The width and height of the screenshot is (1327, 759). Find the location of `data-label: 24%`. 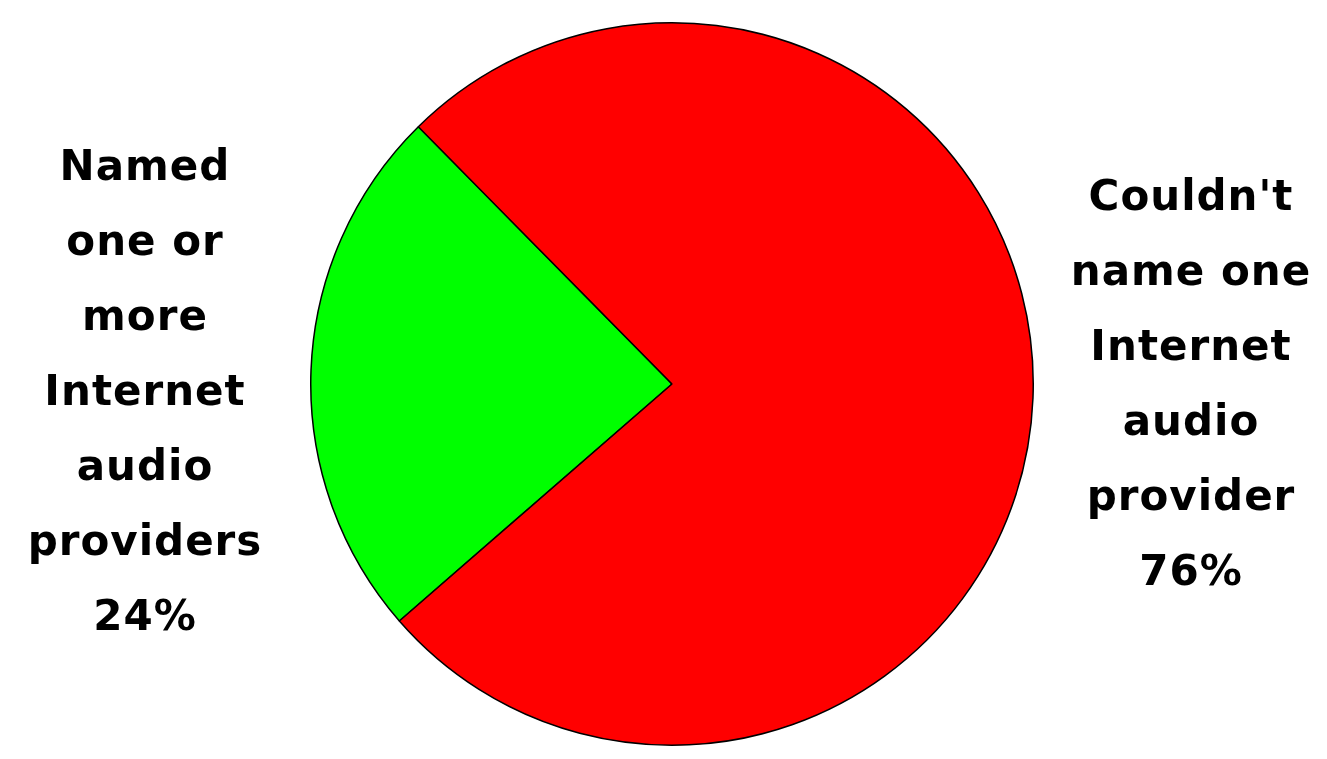

data-label: 24% is located at coordinates (145, 615).